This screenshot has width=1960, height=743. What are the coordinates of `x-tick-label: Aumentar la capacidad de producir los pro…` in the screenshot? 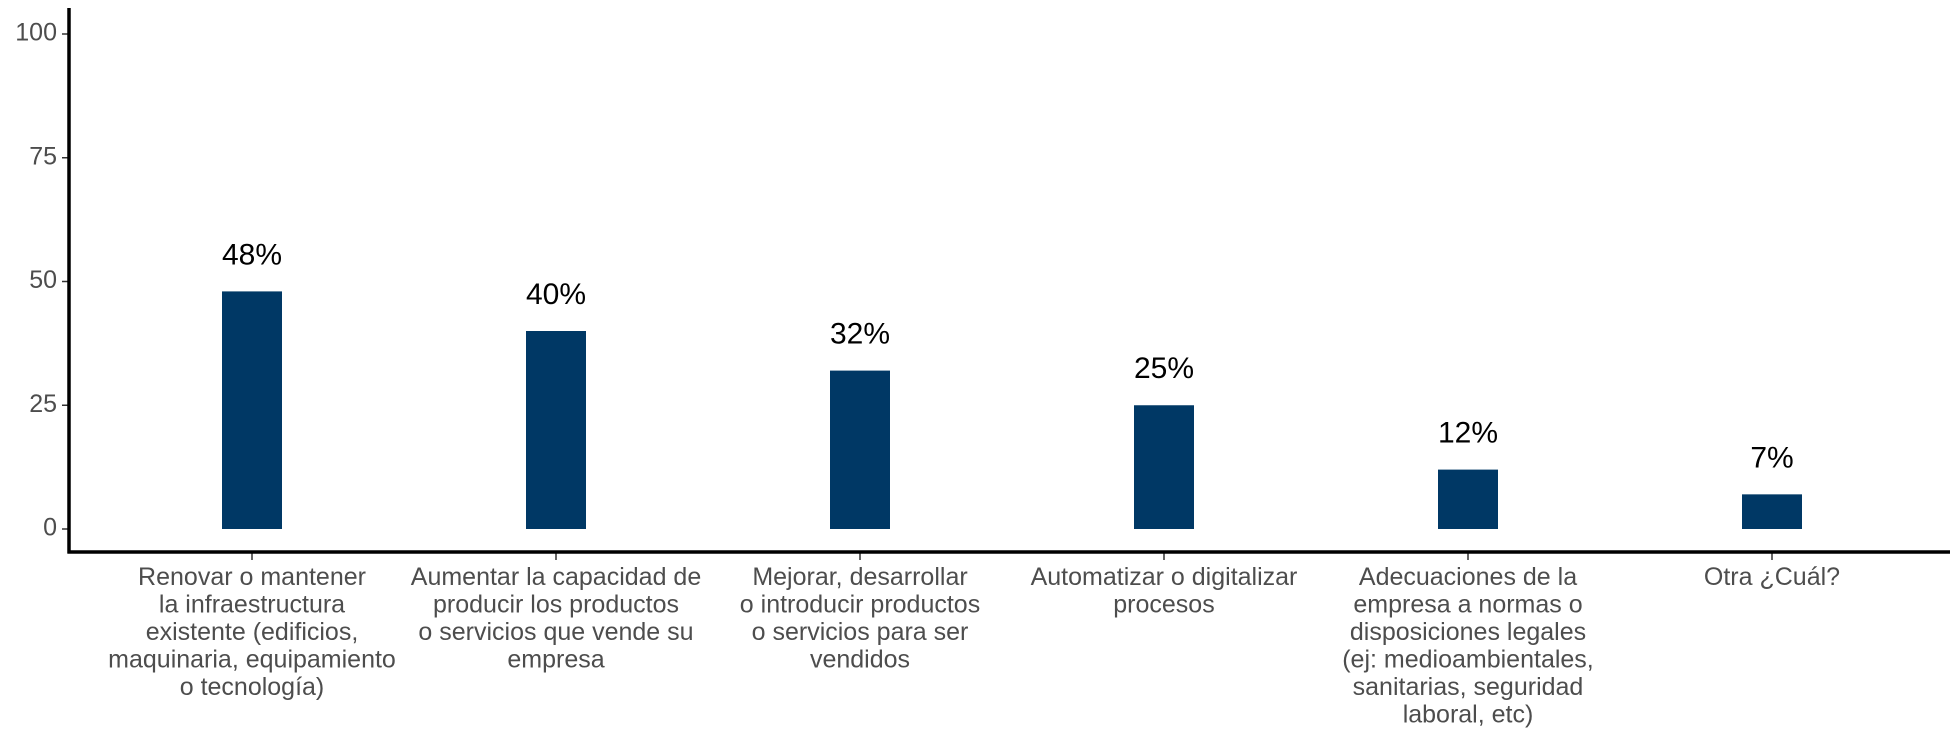 It's located at (556, 618).